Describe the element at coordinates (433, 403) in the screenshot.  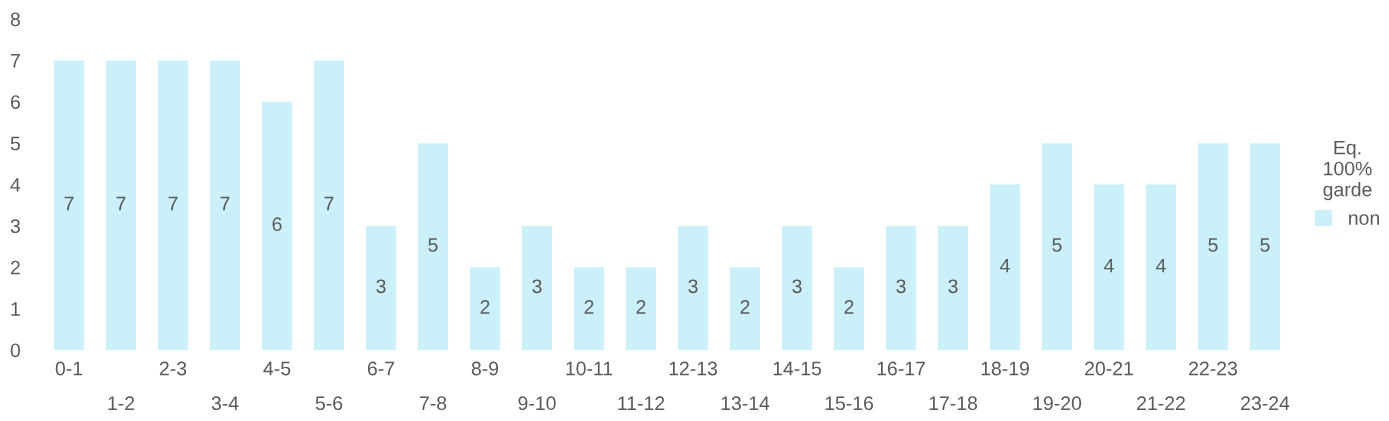
I see `x-tick-label: 7-8` at that location.